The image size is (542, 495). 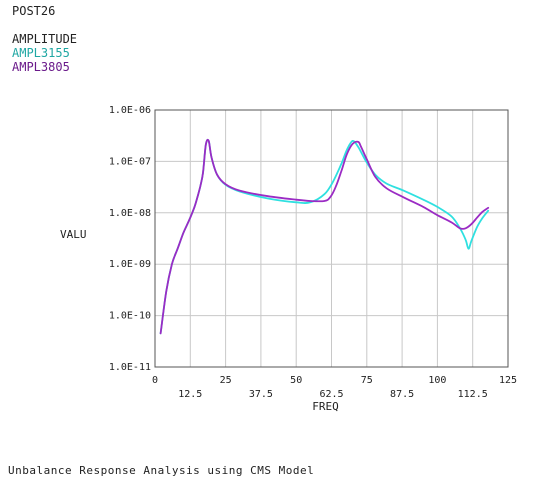 What do you see at coordinates (73, 234) in the screenshot?
I see `y-axis-label: VALU` at bounding box center [73, 234].